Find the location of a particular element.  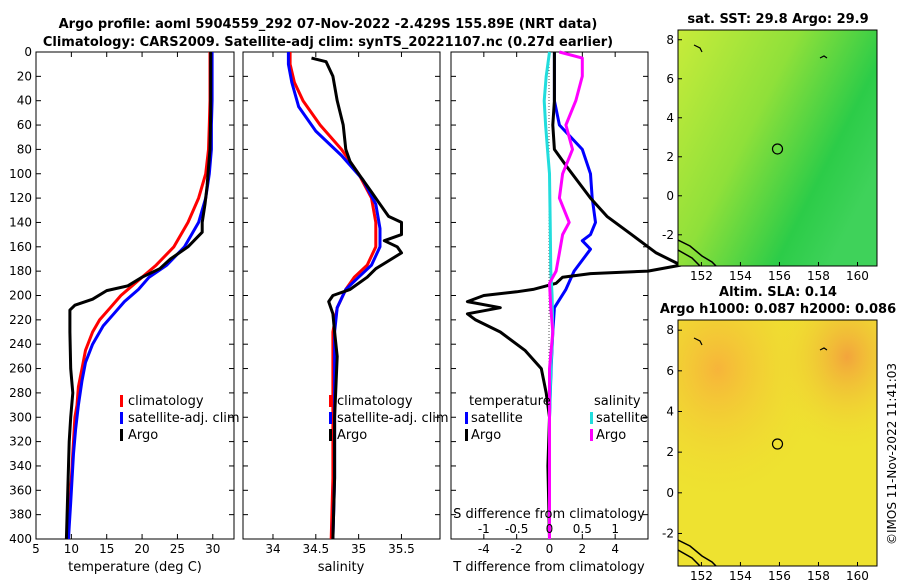

series-line-climatology is located at coordinates (333, 296).